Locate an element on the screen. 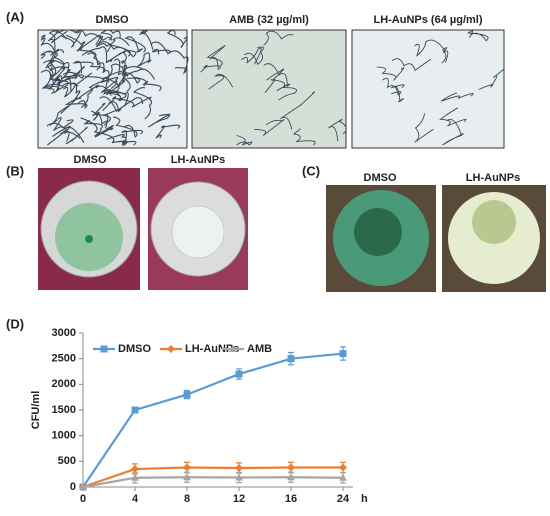  panel-label: (A) is located at coordinates (15, 16).